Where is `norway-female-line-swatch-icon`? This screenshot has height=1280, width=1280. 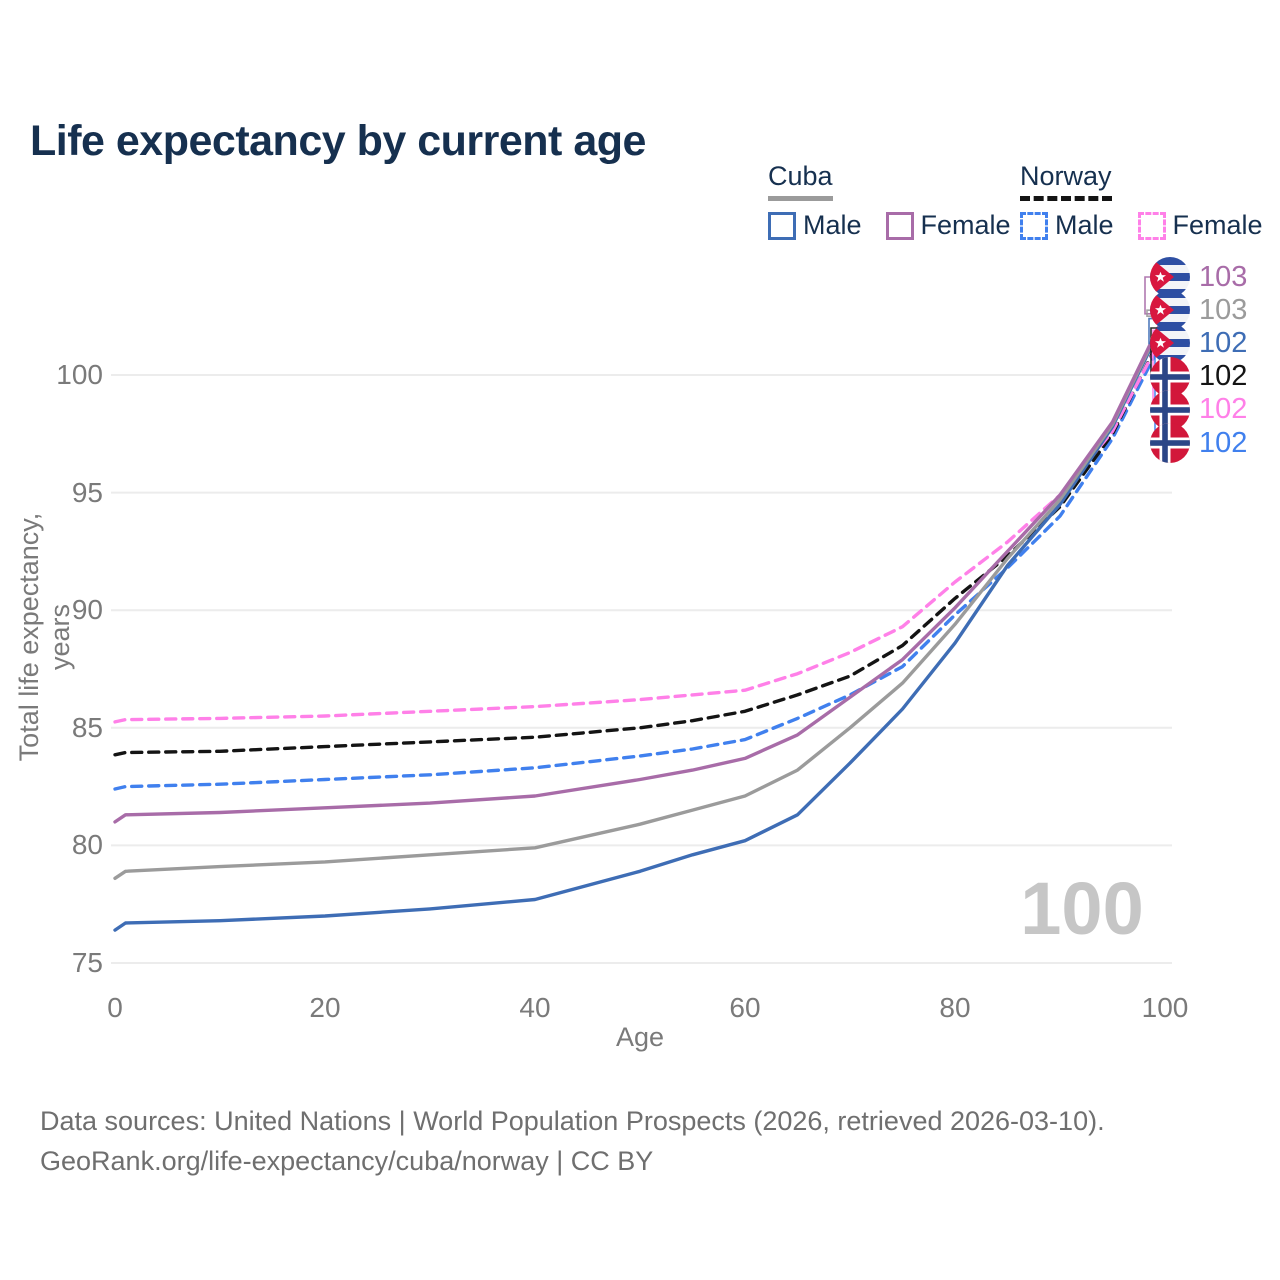 norway-female-line-swatch-icon is located at coordinates (1151, 225).